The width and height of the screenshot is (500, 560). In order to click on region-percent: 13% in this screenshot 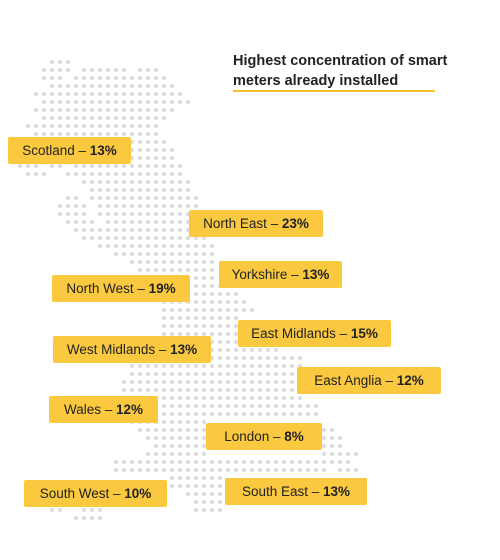, I will do `click(316, 274)`.